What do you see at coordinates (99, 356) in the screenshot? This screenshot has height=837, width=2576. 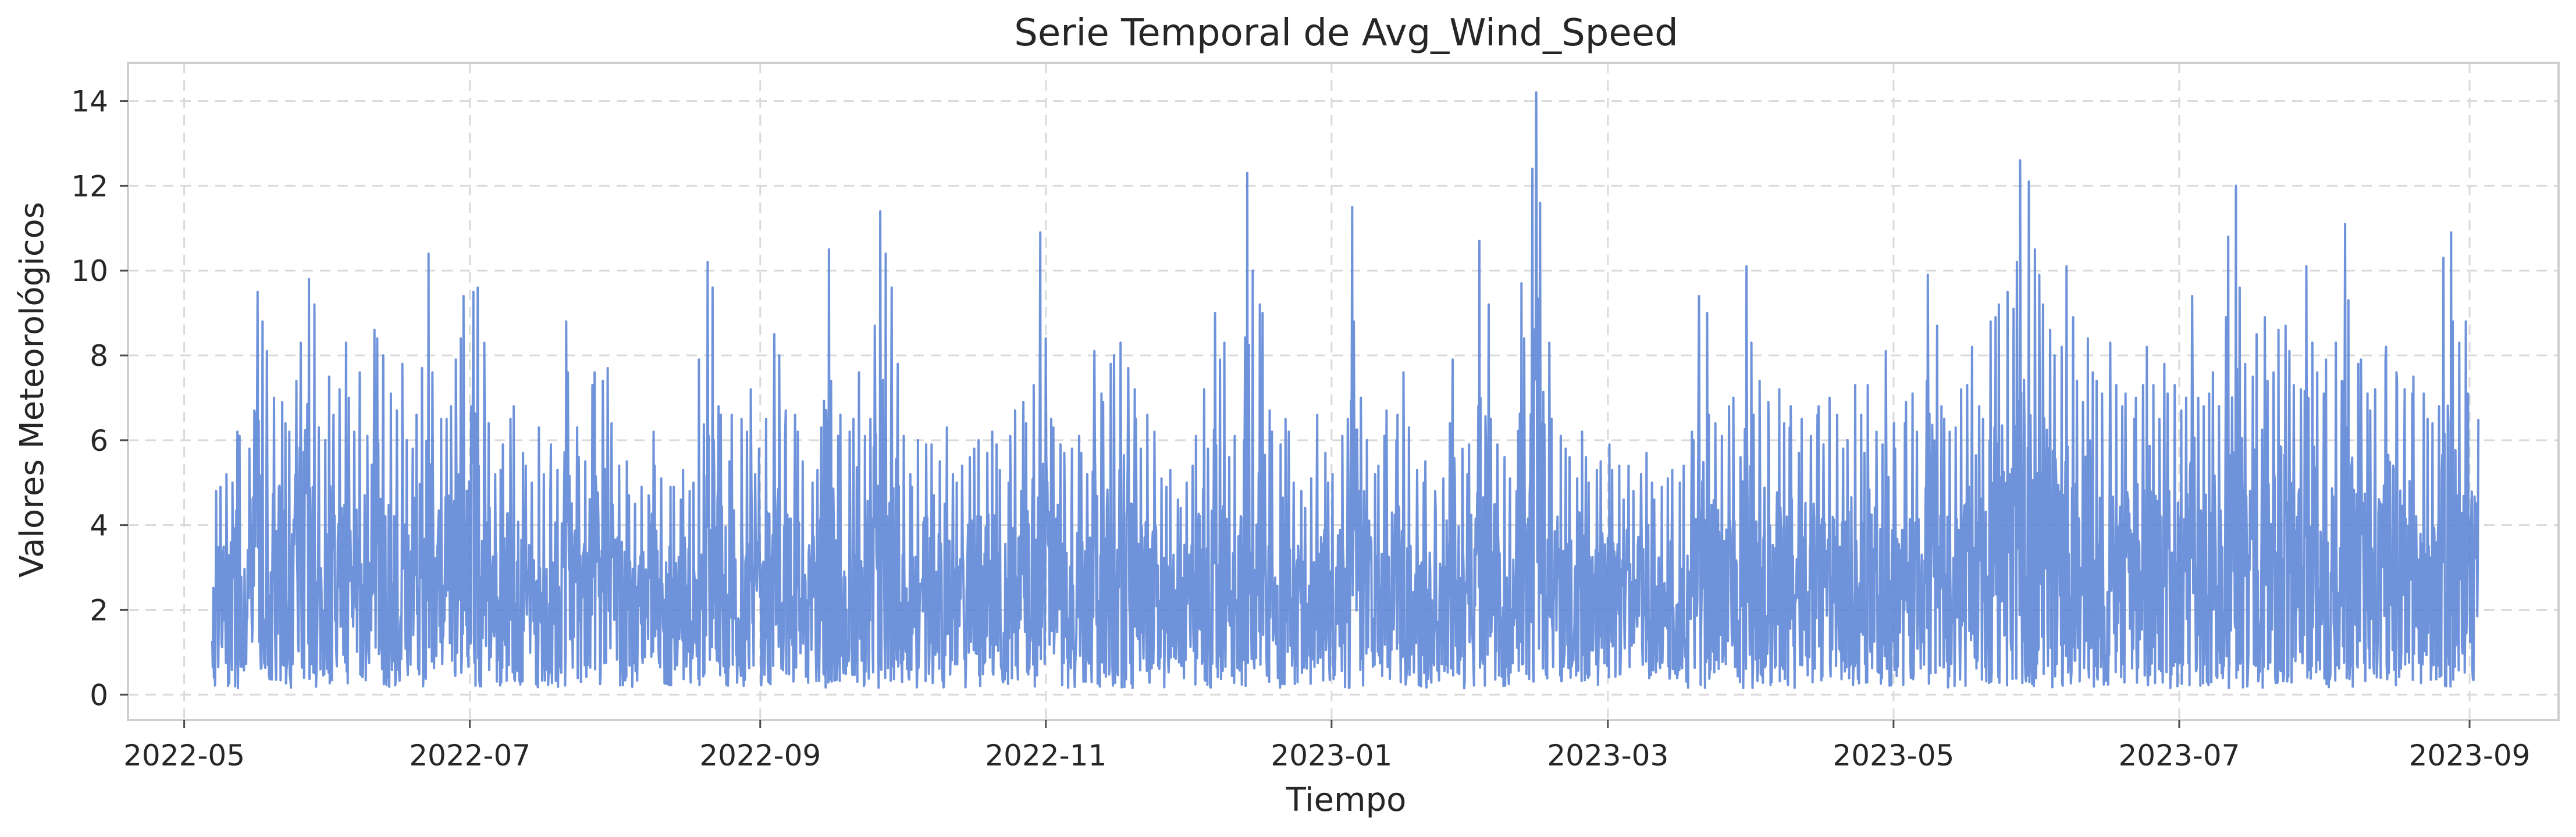 I see `y-tick-label: 8` at bounding box center [99, 356].